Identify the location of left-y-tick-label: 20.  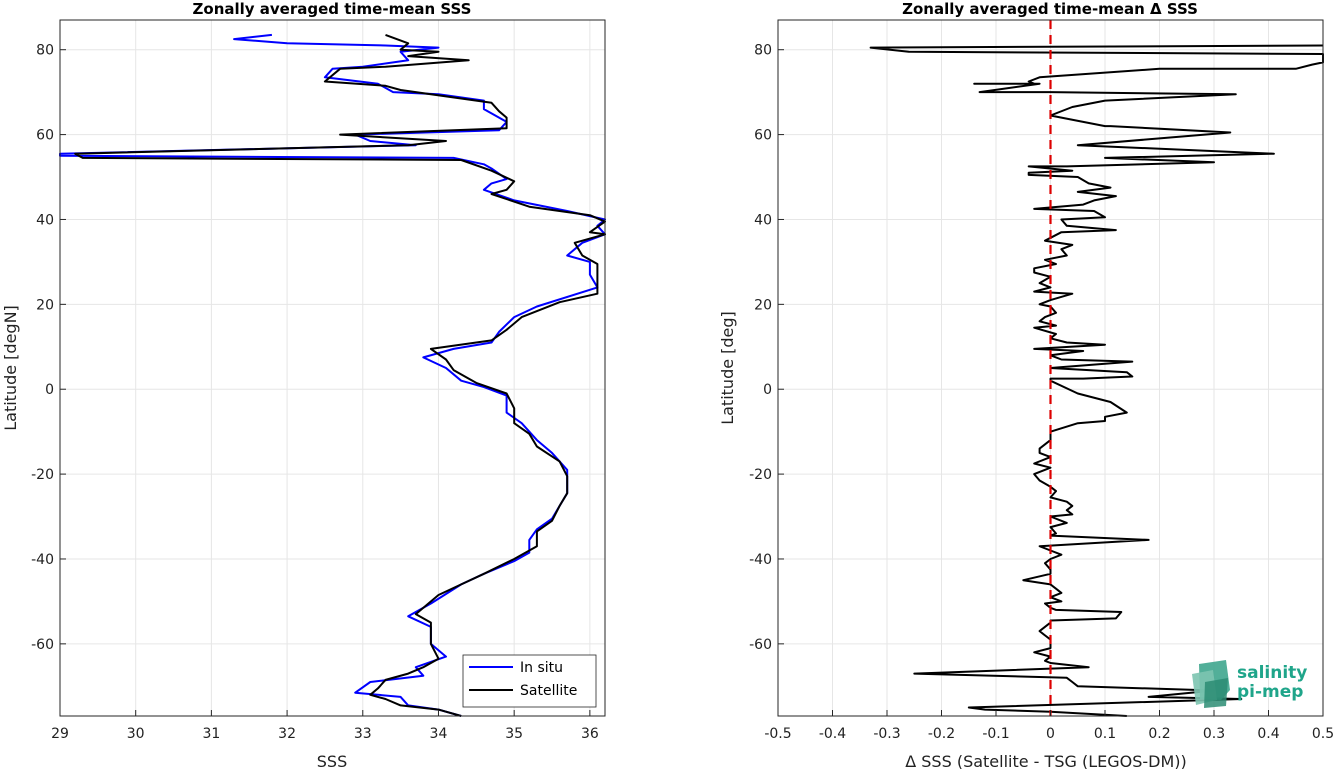
(45, 305).